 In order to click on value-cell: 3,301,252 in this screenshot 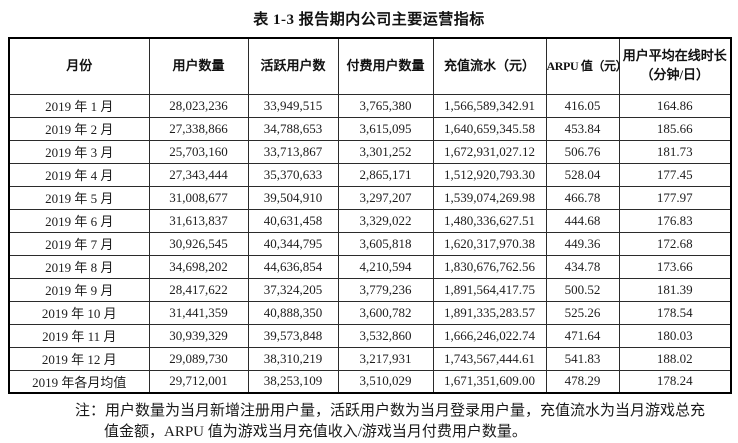, I will do `click(385, 151)`.